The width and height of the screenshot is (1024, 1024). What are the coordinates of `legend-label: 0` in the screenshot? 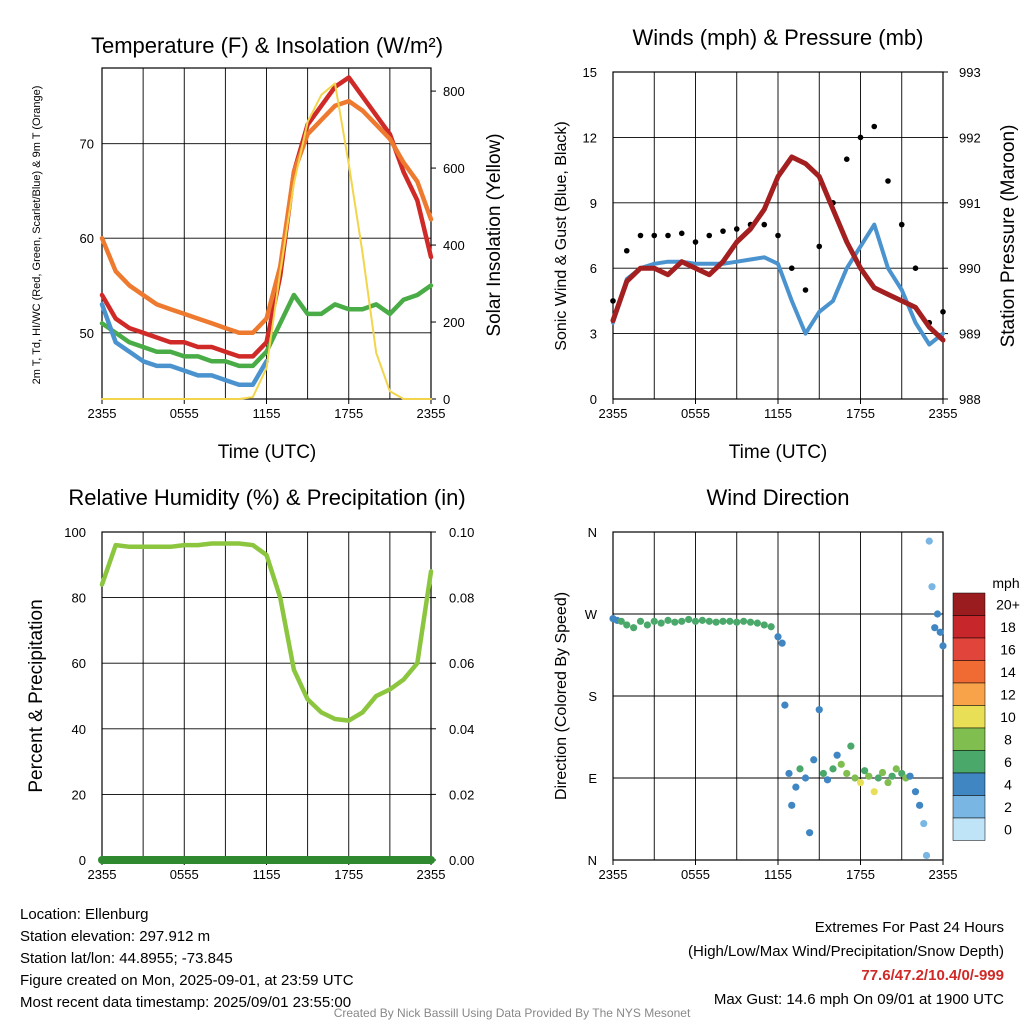 It's located at (1008, 829).